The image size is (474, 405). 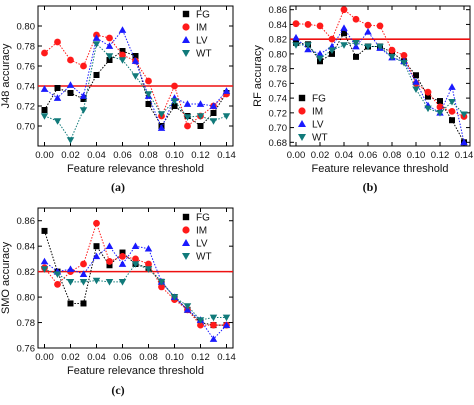 I want to click on y-tick-label: 0.76, so click(x=278, y=84).